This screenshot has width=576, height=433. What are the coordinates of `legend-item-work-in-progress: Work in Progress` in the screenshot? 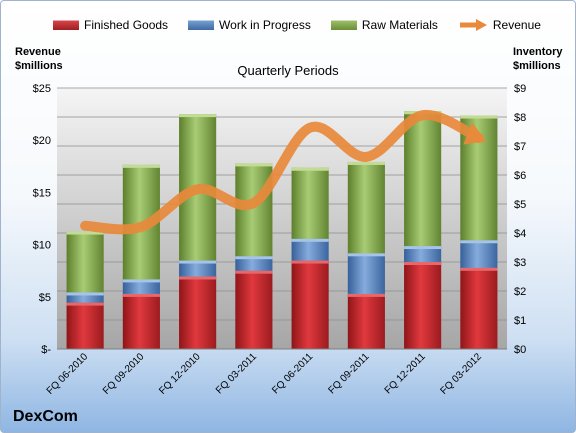 It's located at (249, 25).